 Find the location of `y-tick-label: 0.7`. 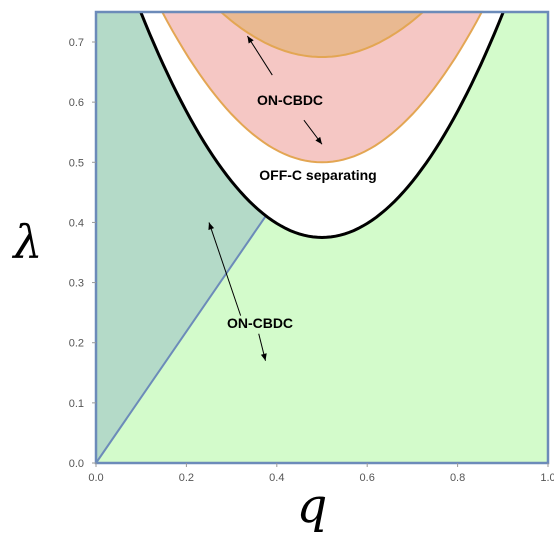

y-tick-label: 0.7 is located at coordinates (76, 43).